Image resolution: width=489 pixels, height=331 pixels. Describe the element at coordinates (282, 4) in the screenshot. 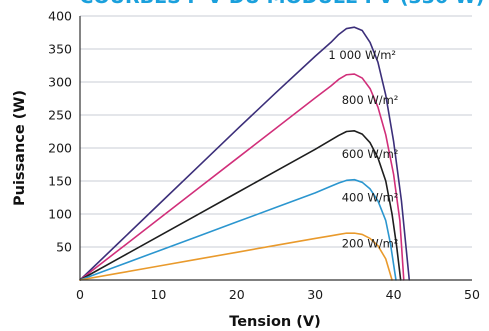

I see `chart-title: COURBES P-V DU MODULE PV (330 W)` at that location.